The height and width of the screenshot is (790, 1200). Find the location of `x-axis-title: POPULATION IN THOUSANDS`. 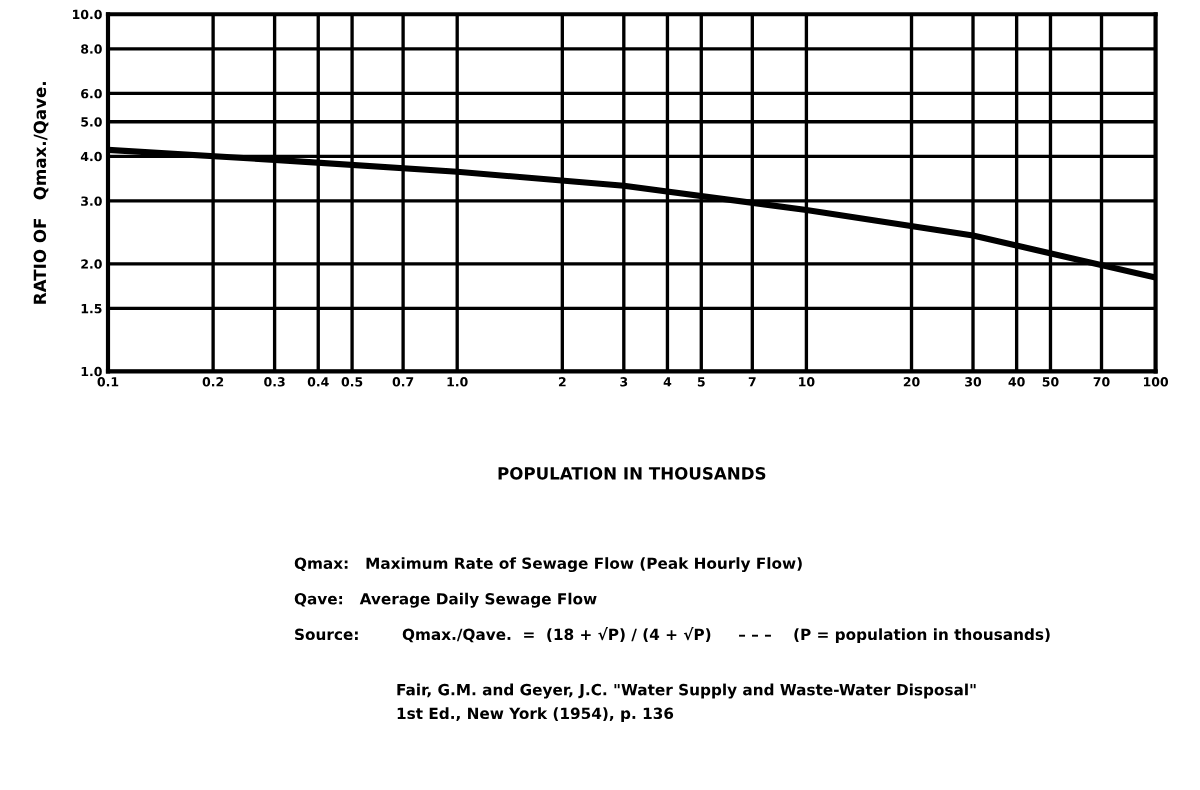

x-axis-title: POPULATION IN THOUSANDS is located at coordinates (632, 473).